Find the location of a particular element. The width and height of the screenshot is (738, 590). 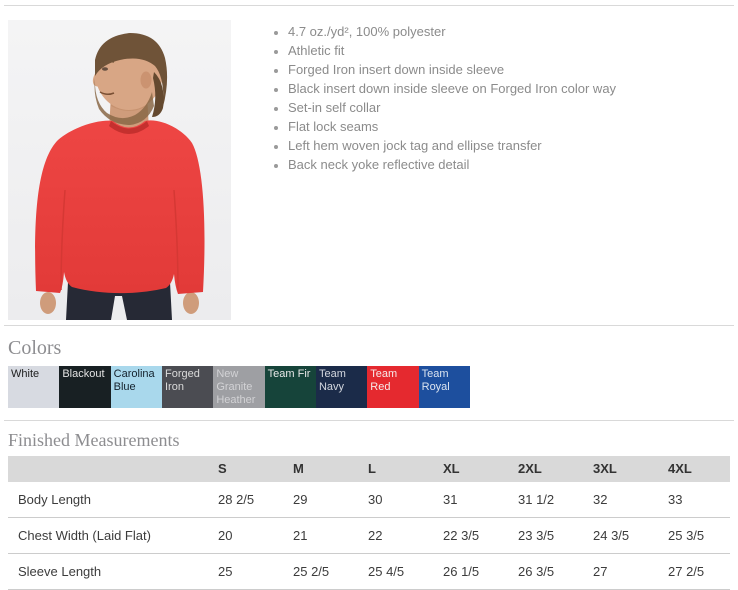

measurement-value: 26 3/5 is located at coordinates (555, 571).